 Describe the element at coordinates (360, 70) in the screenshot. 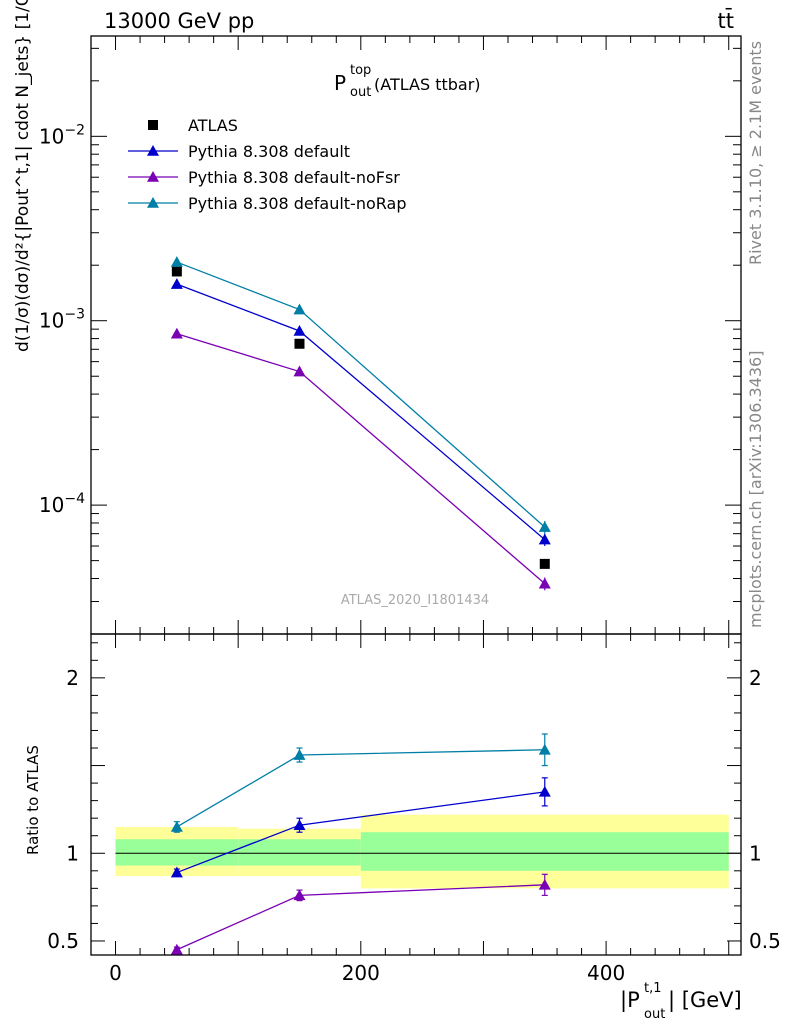

I see `svg-text: top` at that location.